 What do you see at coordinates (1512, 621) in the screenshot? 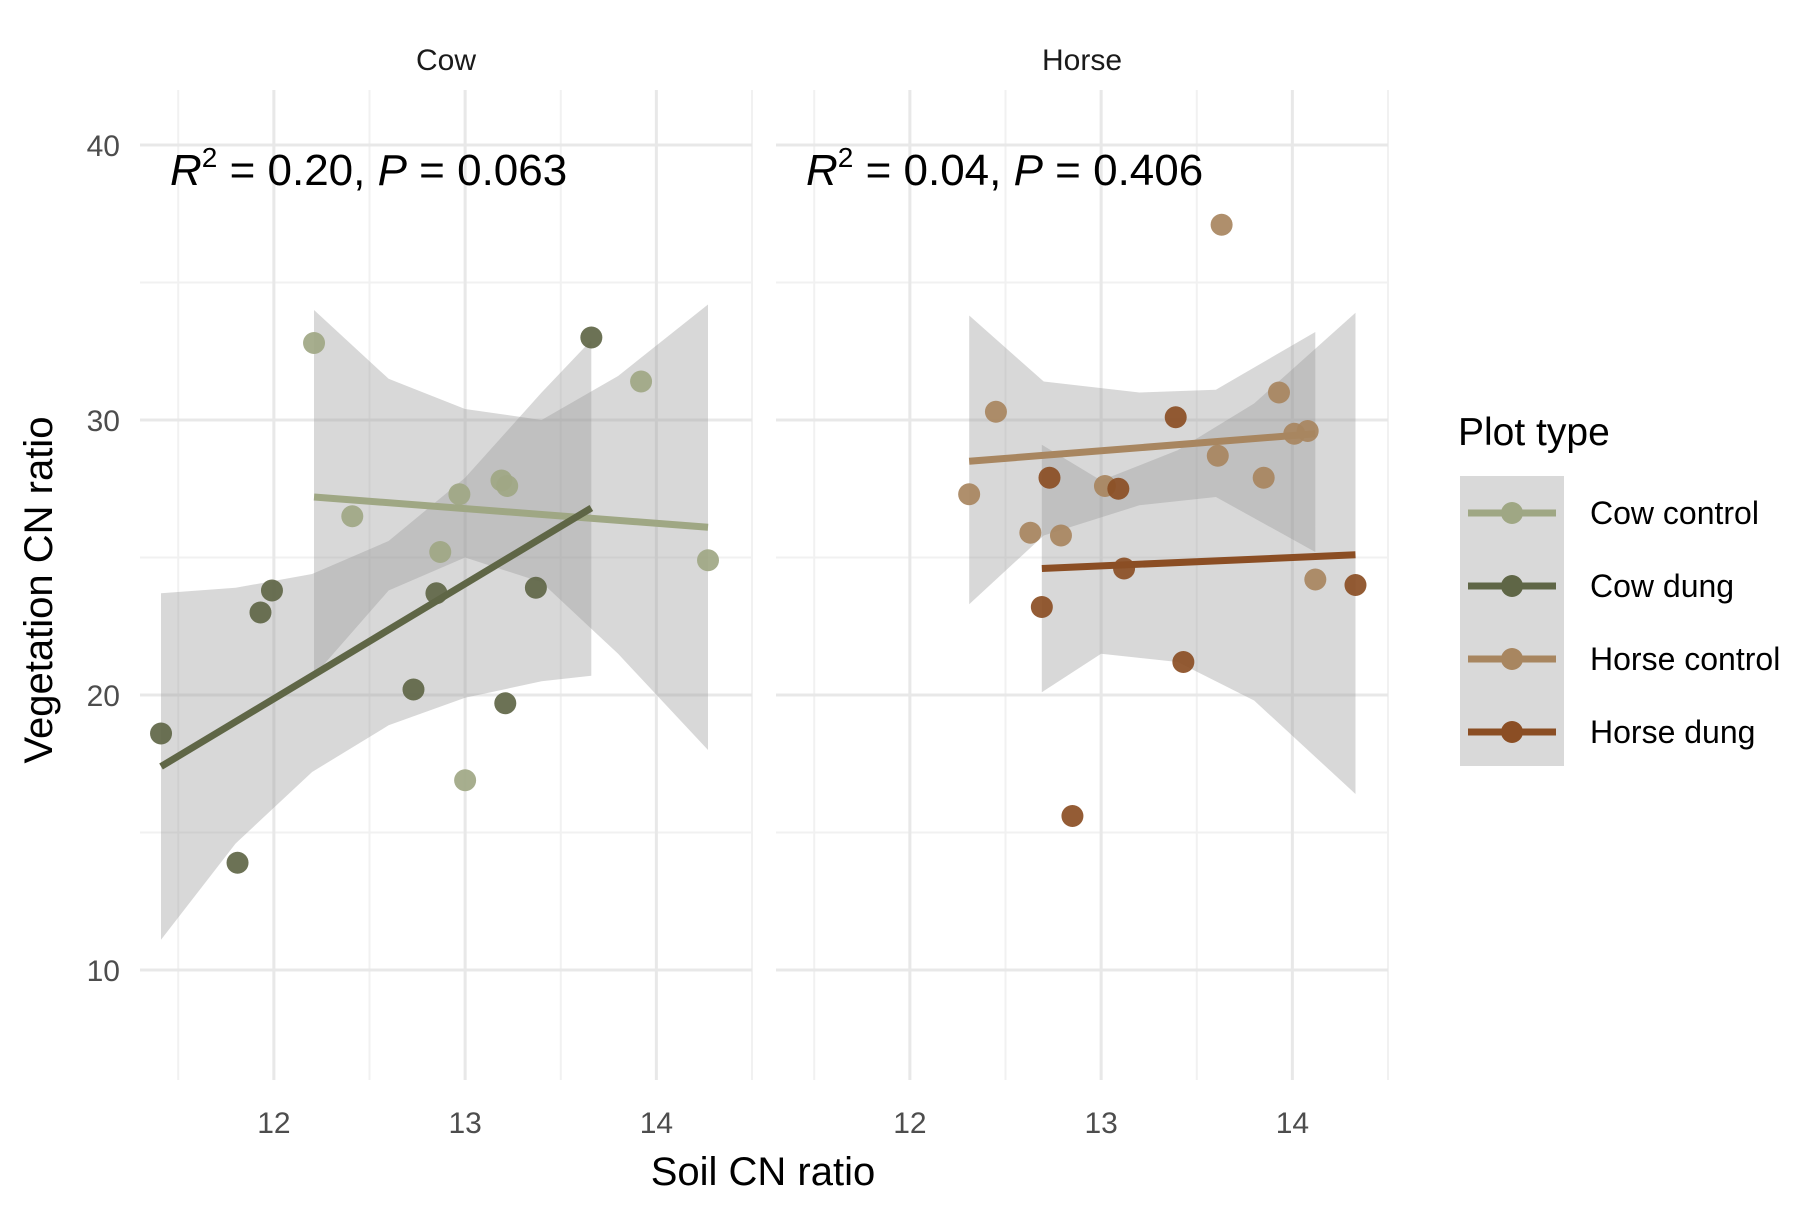
I see `legend-key-background` at bounding box center [1512, 621].